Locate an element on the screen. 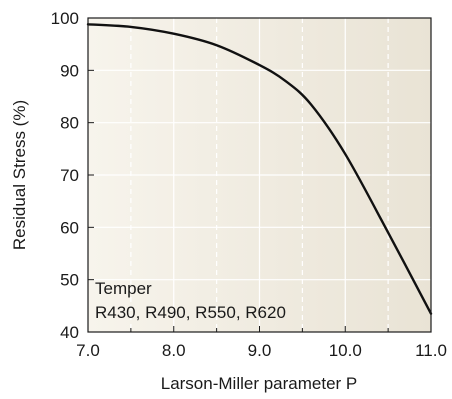 The image size is (452, 399). y-tick-label: 70 is located at coordinates (69, 175).